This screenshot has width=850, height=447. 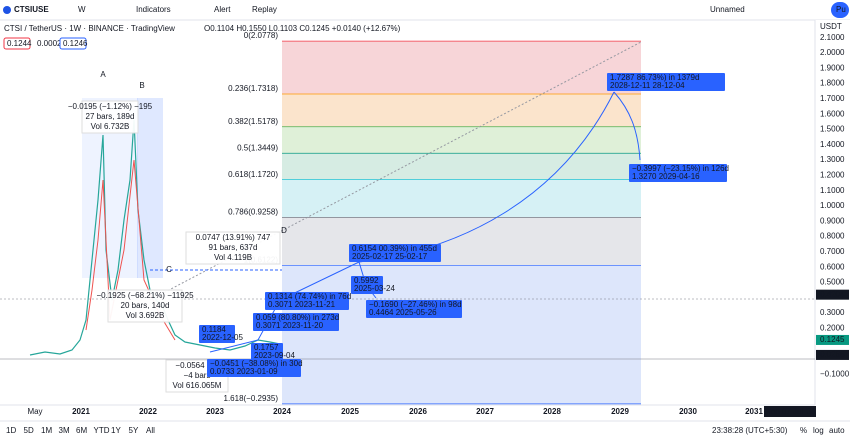 What do you see at coordinates (832, 144) in the screenshot?
I see `price-label: 1.4000` at bounding box center [832, 144].